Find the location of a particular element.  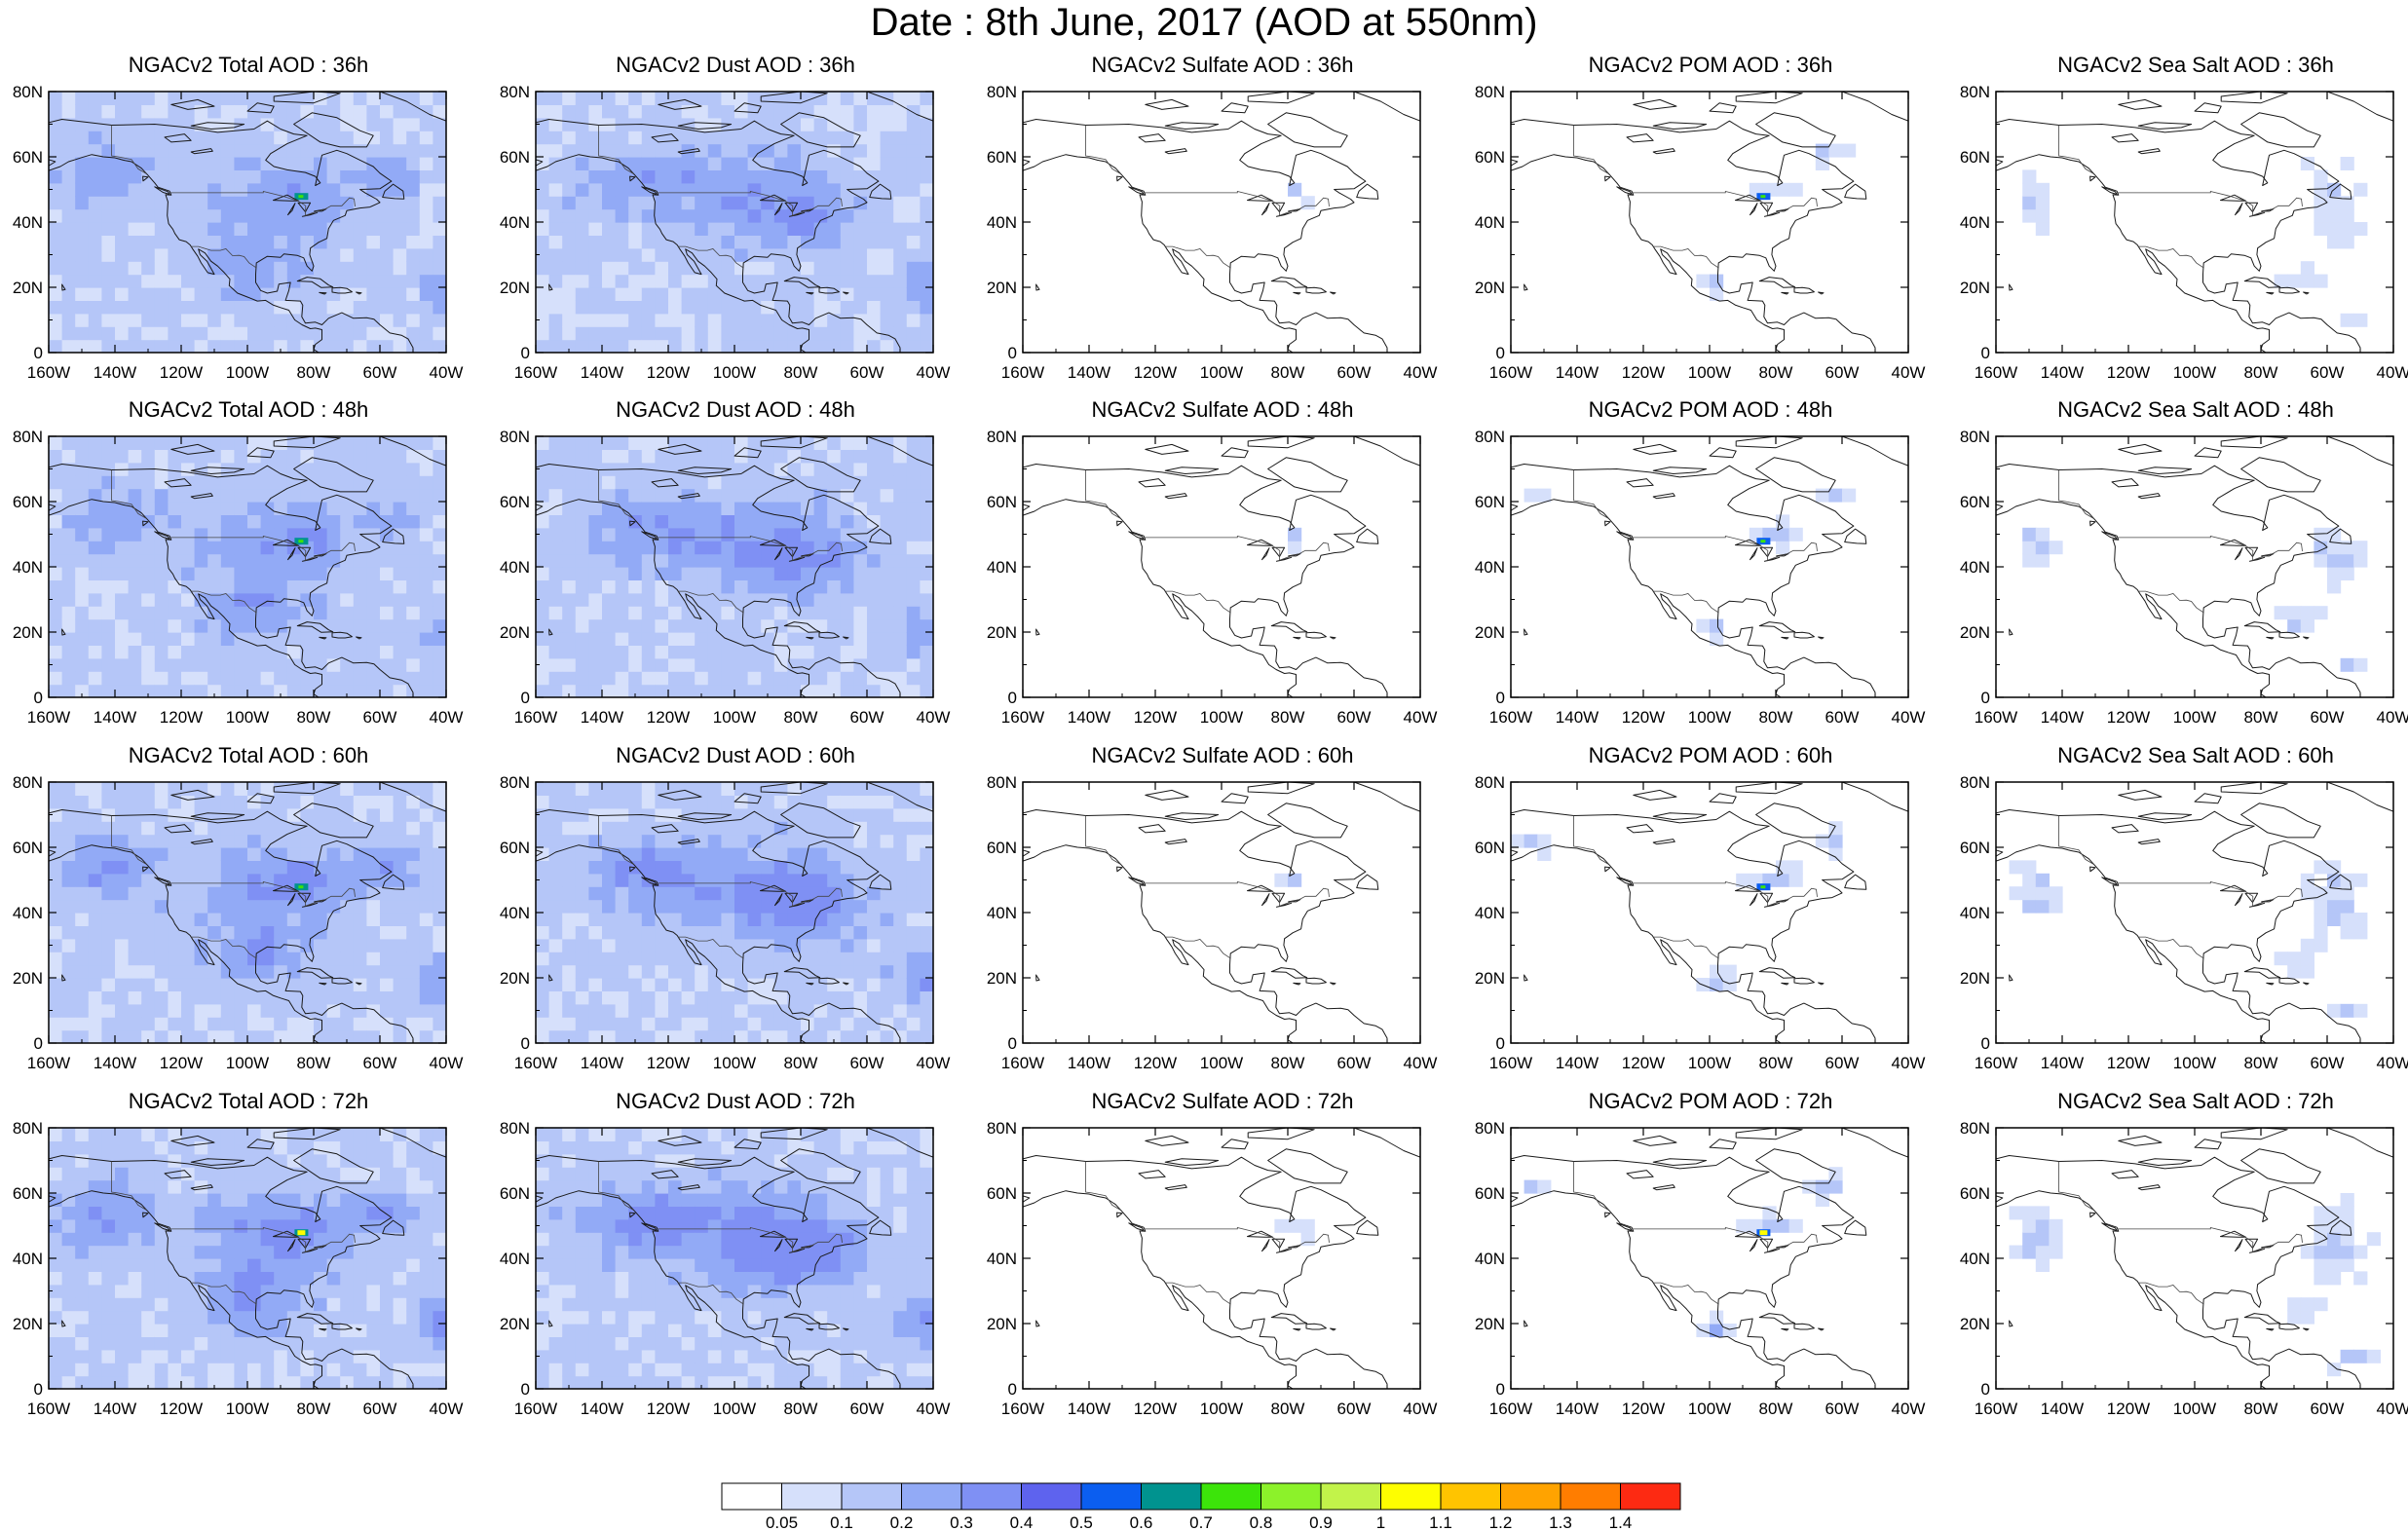

lake-outline is located at coordinates (310, 905).